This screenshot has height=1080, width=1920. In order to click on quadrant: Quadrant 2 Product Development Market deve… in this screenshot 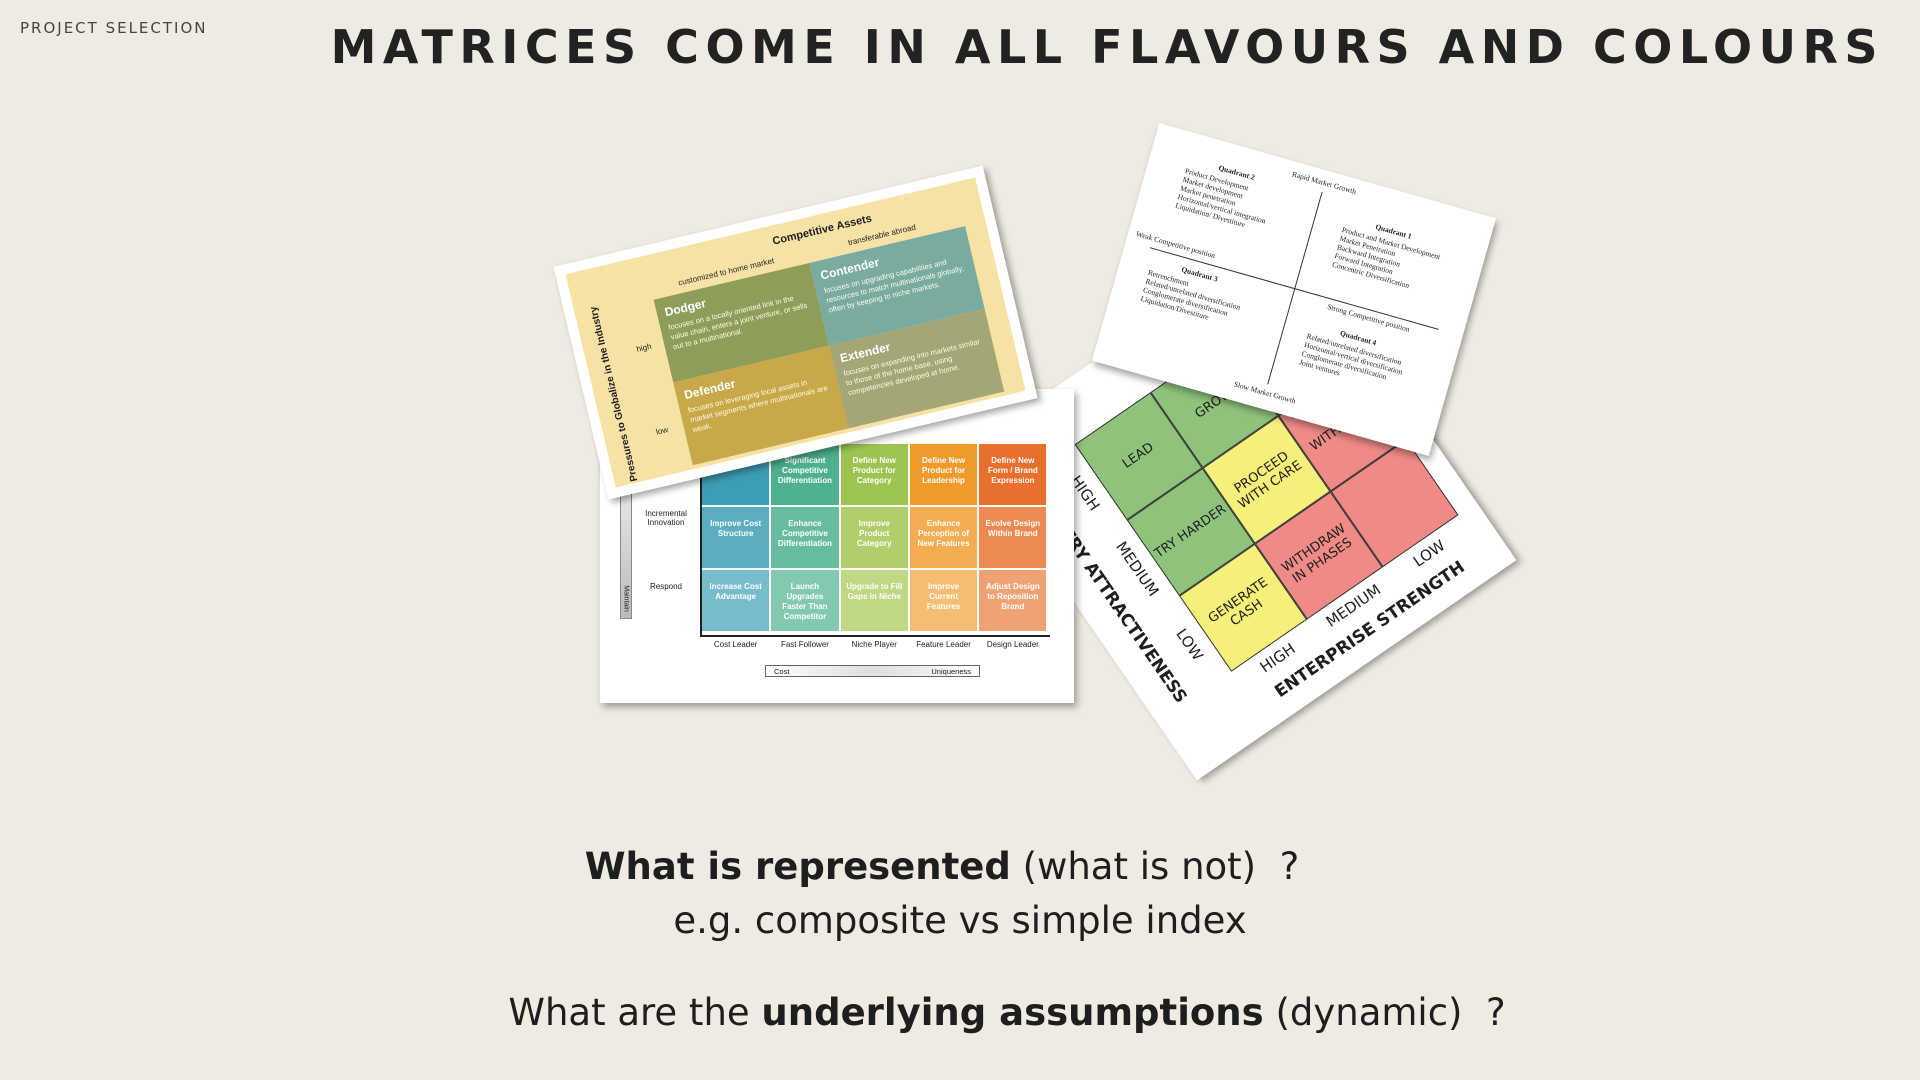, I will do `click(1249, 201)`.